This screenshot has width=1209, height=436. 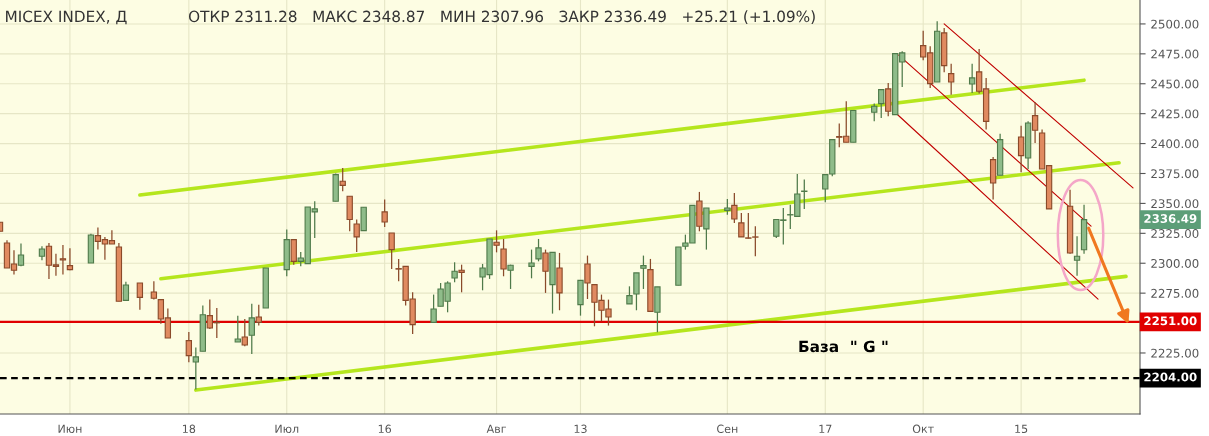 I want to click on y-tick-label: 2275.00, so click(x=1175, y=293).